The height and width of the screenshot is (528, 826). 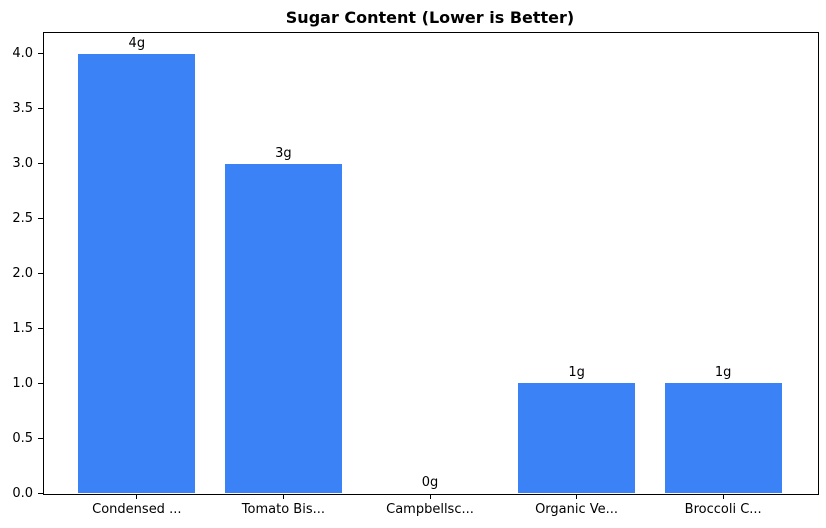 What do you see at coordinates (22, 164) in the screenshot?
I see `y-tick-label: 3.0` at bounding box center [22, 164].